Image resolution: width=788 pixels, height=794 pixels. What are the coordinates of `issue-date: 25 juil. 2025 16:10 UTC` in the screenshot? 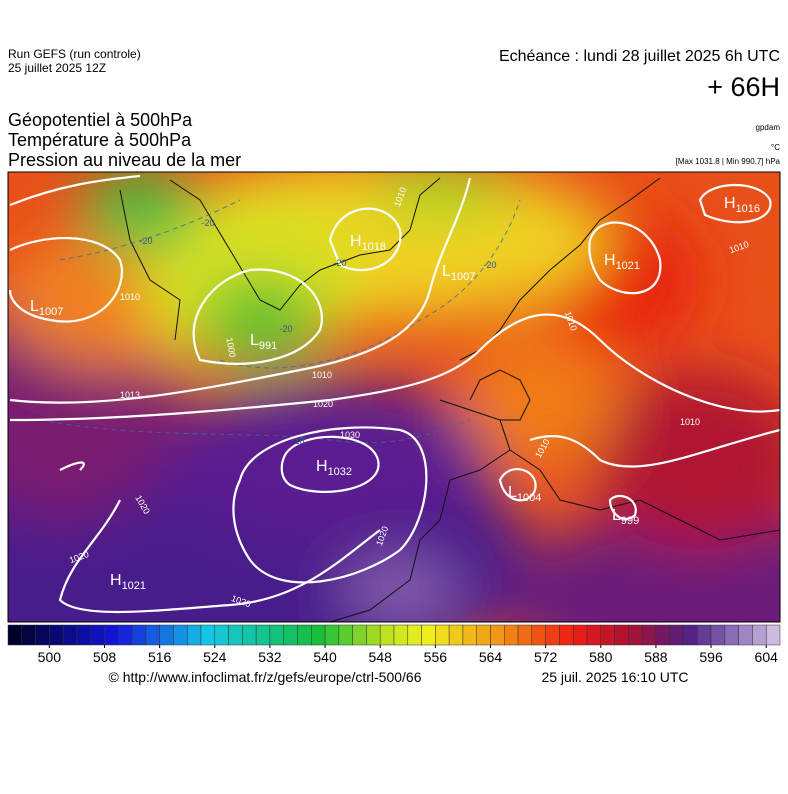 It's located at (614, 677).